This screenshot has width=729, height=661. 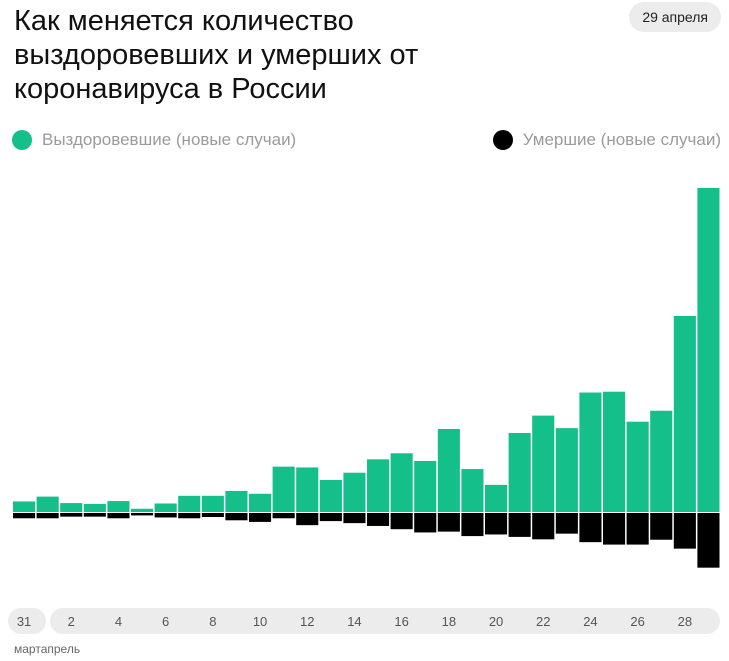 I want to click on tick-label: 28, so click(x=685, y=621).